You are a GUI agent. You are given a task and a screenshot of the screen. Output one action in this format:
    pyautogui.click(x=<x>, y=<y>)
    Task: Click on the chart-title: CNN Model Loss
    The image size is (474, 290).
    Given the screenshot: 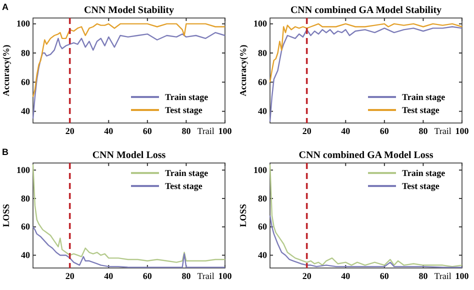 What is the action you would take?
    pyautogui.click(x=129, y=155)
    